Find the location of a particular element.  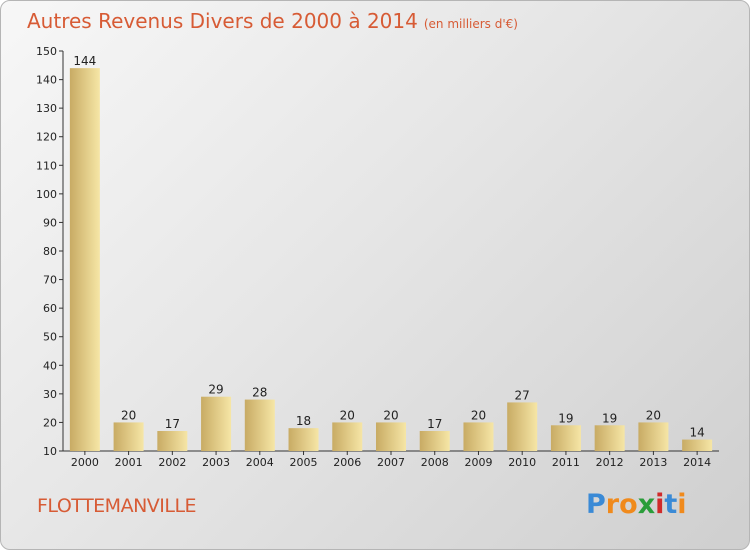

proxiti-logo: Proxiti is located at coordinates (636, 504).